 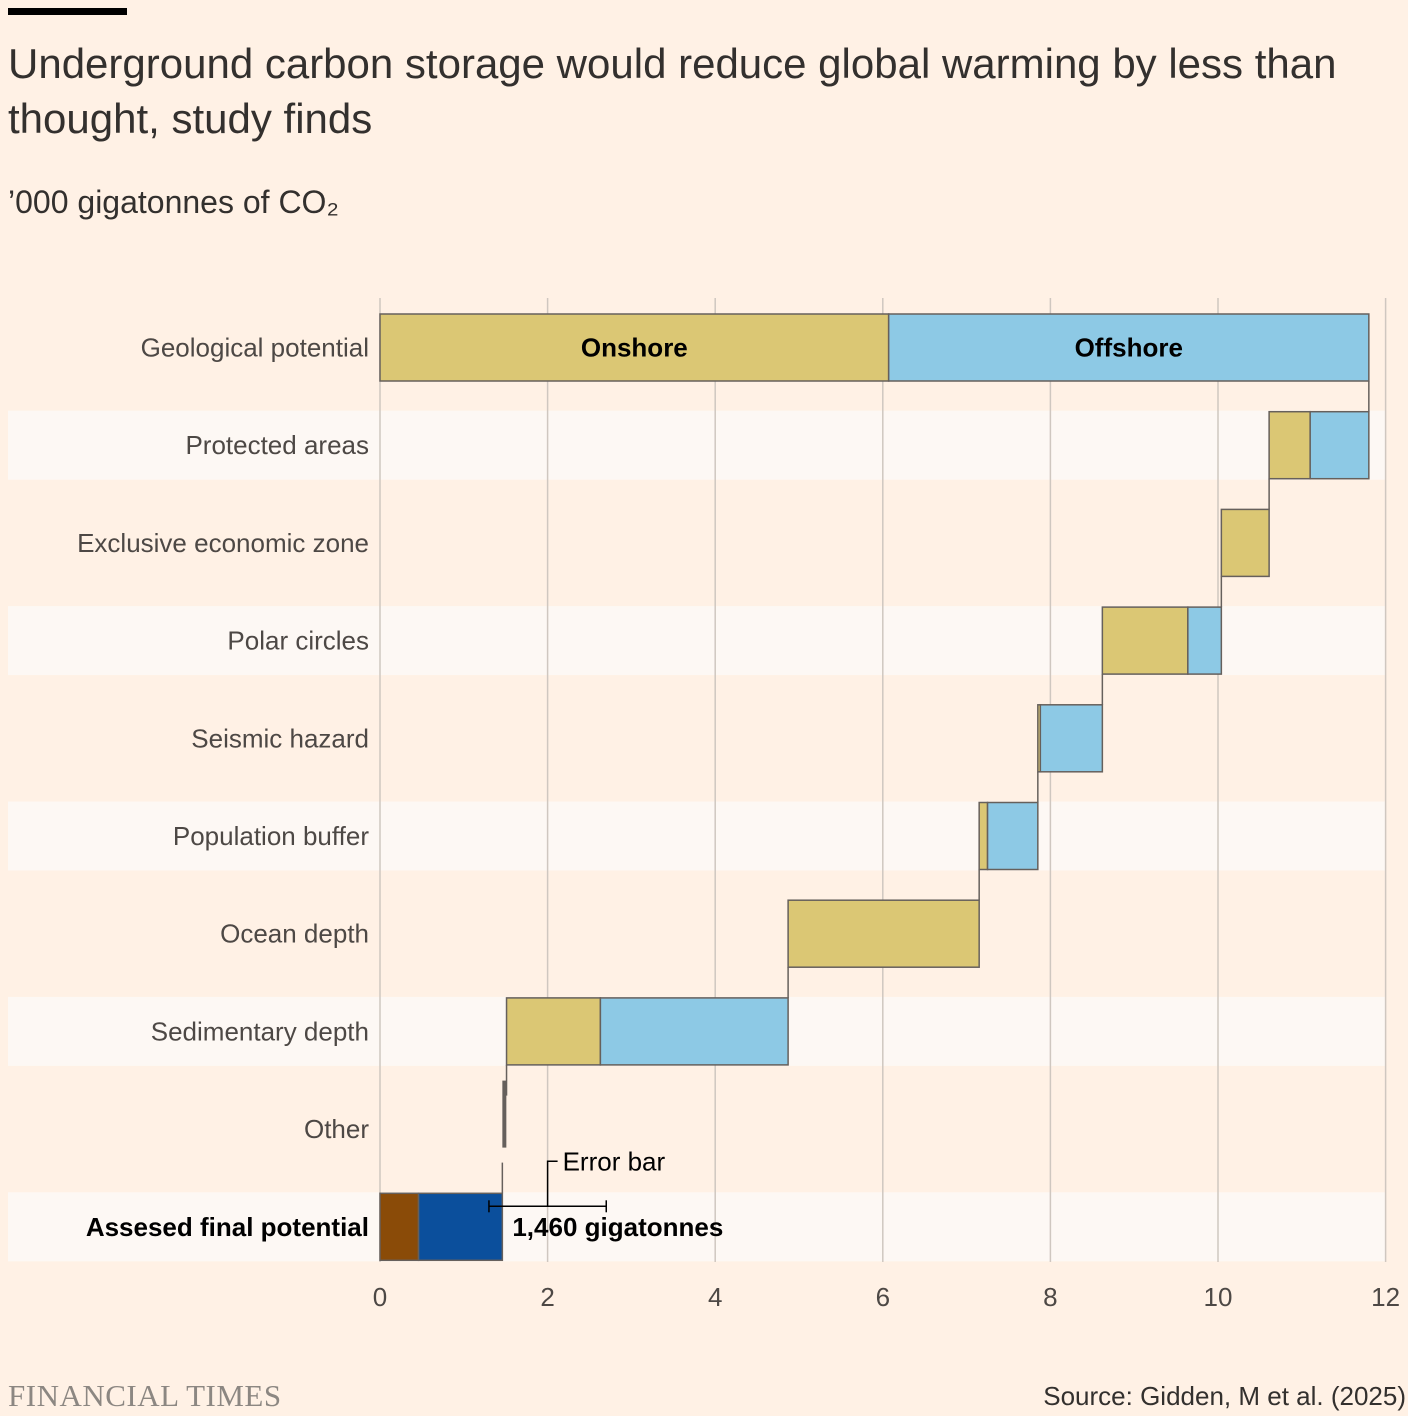 What do you see at coordinates (1385, 1297) in the screenshot?
I see `x-tick-label: 12` at bounding box center [1385, 1297].